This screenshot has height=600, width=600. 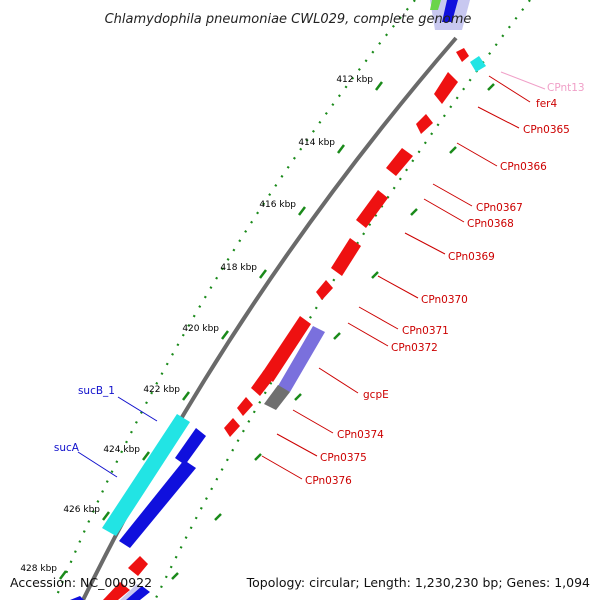 I want to click on gene-label: CPn0375, so click(x=343, y=458).